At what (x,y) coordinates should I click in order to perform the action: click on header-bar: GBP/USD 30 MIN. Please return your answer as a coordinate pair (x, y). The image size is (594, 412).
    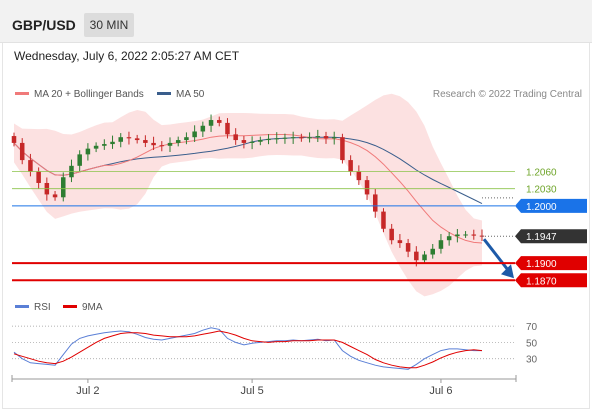
    Looking at the image, I should click on (296, 21).